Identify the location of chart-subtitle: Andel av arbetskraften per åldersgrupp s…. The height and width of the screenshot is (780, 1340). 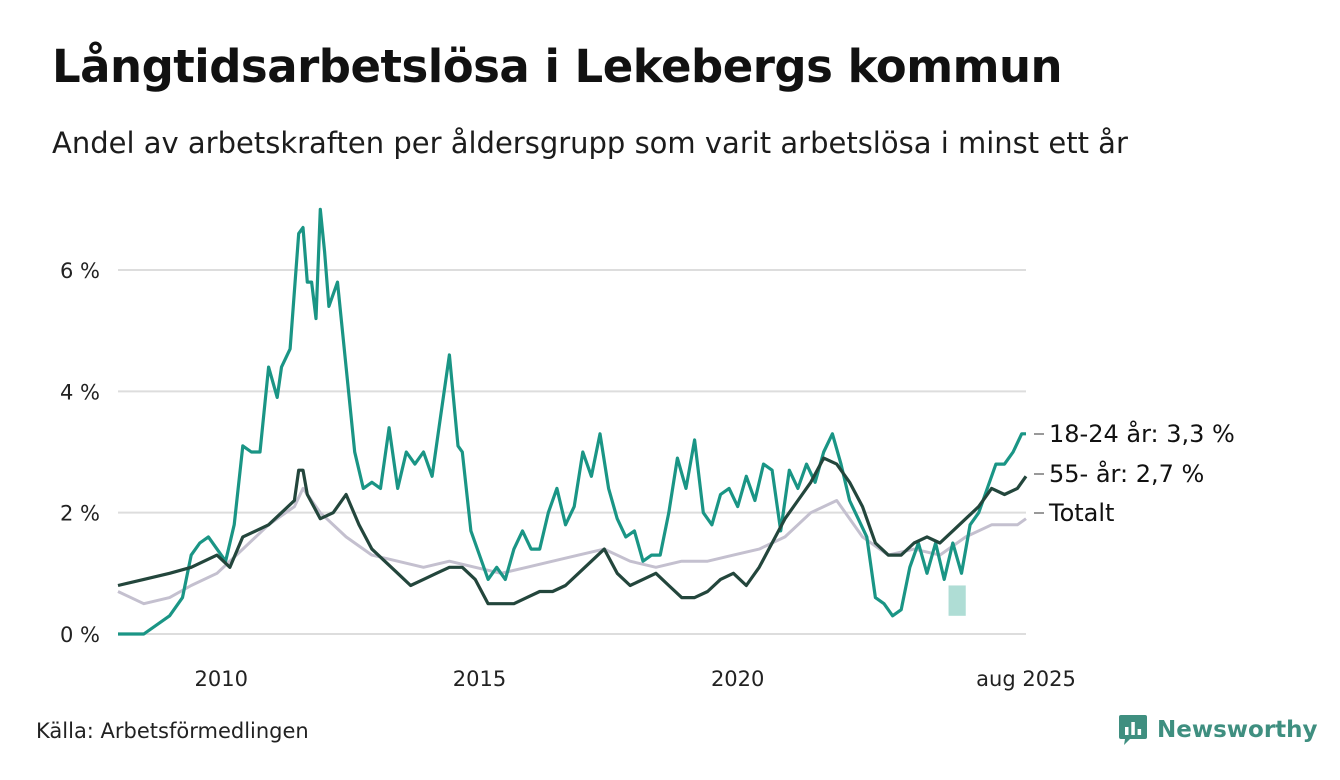
(590, 143).